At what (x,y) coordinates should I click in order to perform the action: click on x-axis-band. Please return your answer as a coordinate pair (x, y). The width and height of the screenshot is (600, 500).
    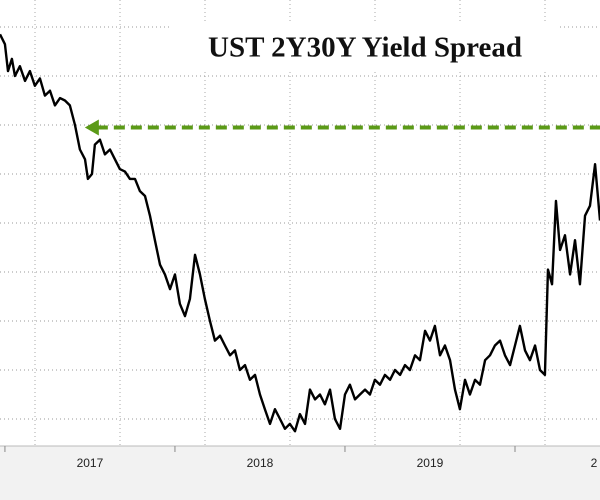
    Looking at the image, I should click on (300, 473).